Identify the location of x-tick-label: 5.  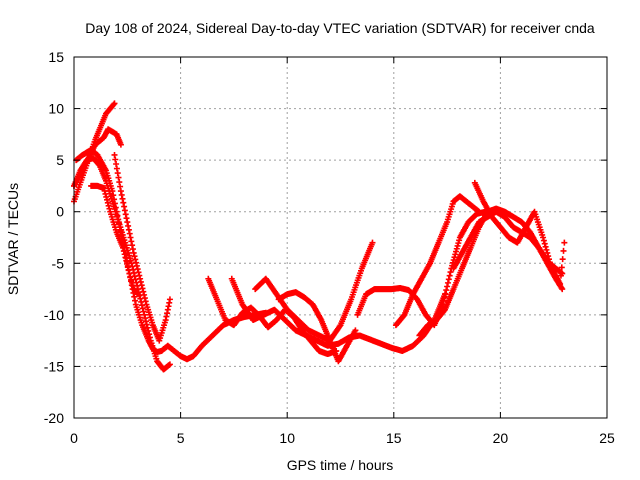
(181, 438).